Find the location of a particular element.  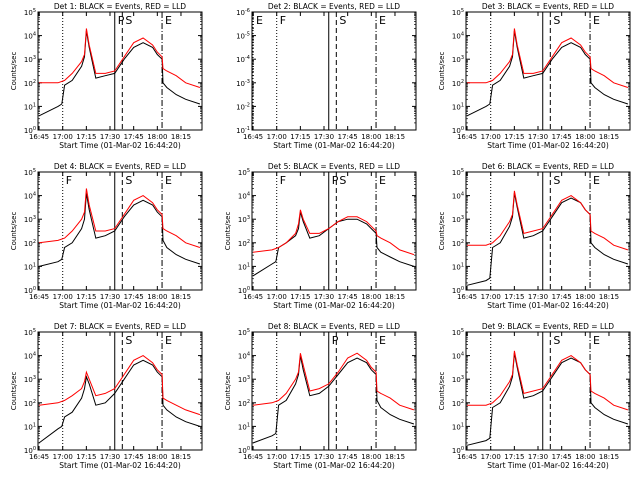

panel-title: Det 9: BLACK = Events, RED = LLD is located at coordinates (548, 326).